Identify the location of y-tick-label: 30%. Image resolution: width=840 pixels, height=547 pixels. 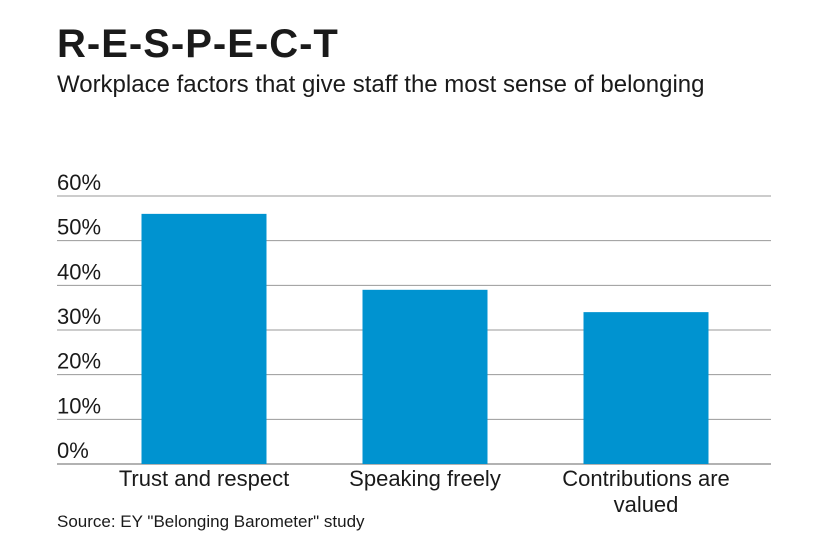
(79, 316).